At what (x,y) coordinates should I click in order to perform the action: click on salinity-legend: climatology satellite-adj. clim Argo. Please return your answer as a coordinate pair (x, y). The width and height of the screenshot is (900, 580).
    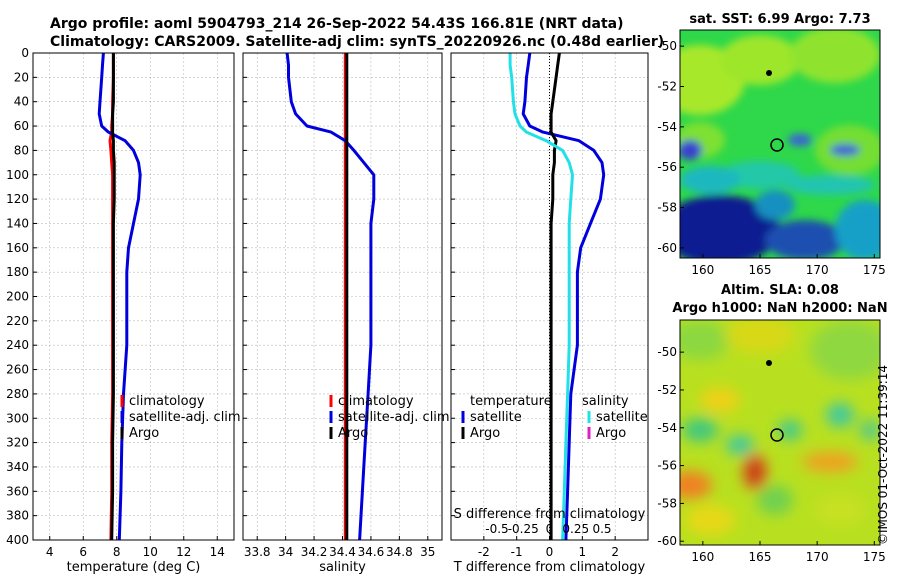
    Looking at the image, I should click on (389, 417).